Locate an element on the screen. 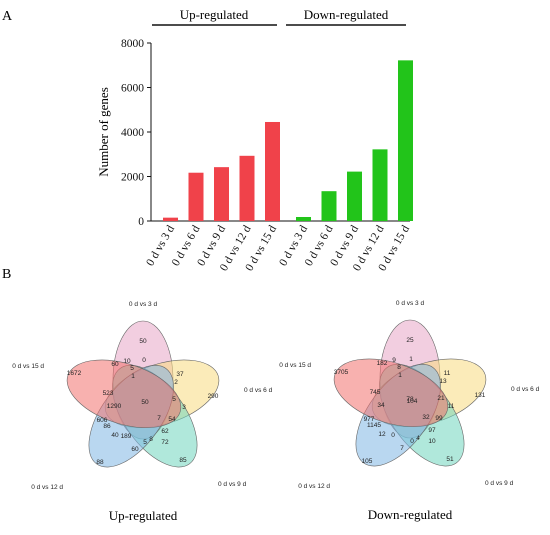 The height and width of the screenshot is (535, 550). venn-count: 25 is located at coordinates (410, 340).